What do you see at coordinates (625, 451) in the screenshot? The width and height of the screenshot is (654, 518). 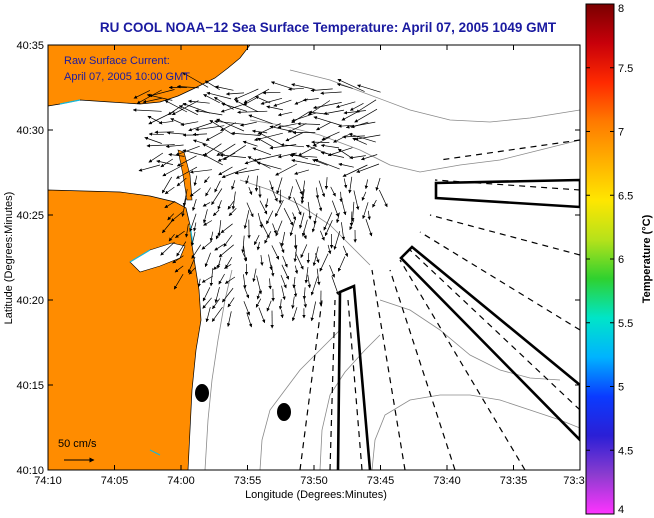 I see `colorbar-tick-label: 4.5` at bounding box center [625, 451].